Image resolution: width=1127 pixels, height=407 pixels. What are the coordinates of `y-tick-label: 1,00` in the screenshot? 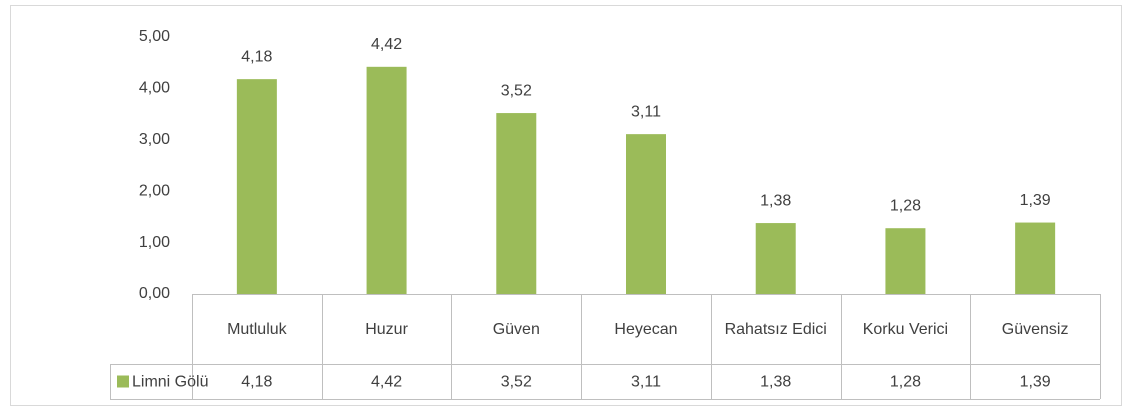 It's located at (154, 242).